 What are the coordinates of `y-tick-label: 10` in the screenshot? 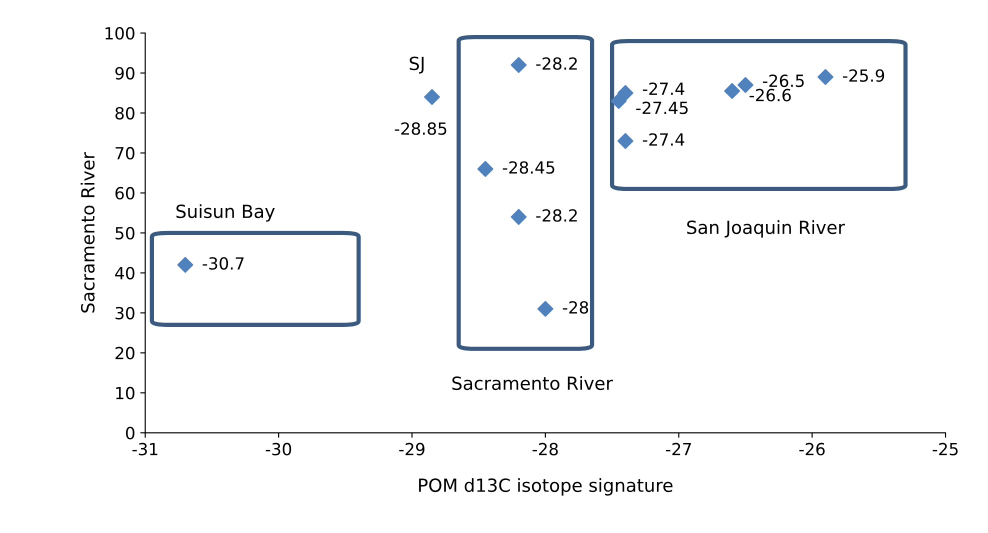 It's located at (125, 393).